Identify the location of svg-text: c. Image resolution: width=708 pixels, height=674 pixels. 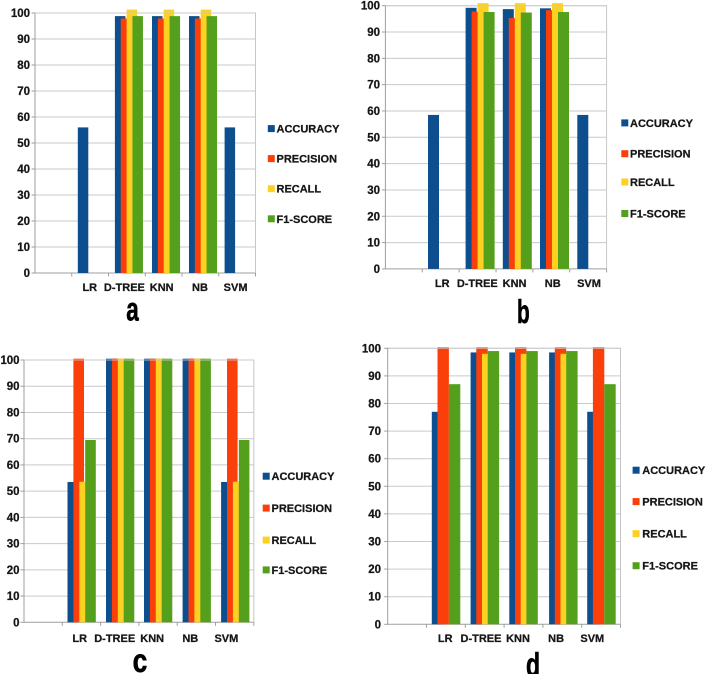
(140, 658).